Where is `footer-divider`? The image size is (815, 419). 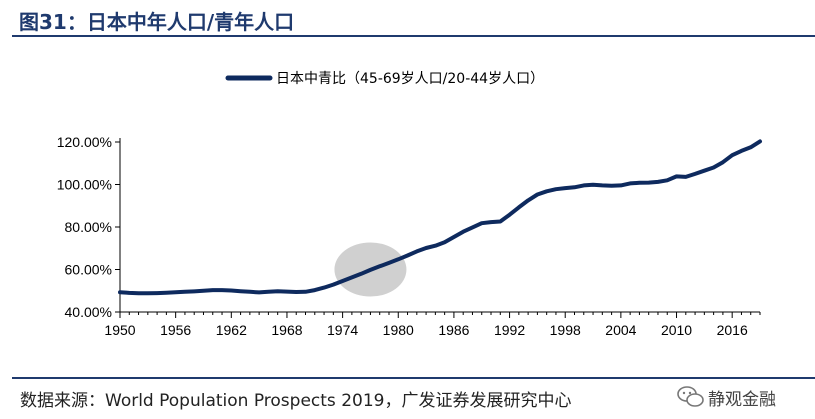
footer-divider is located at coordinates (413, 378).